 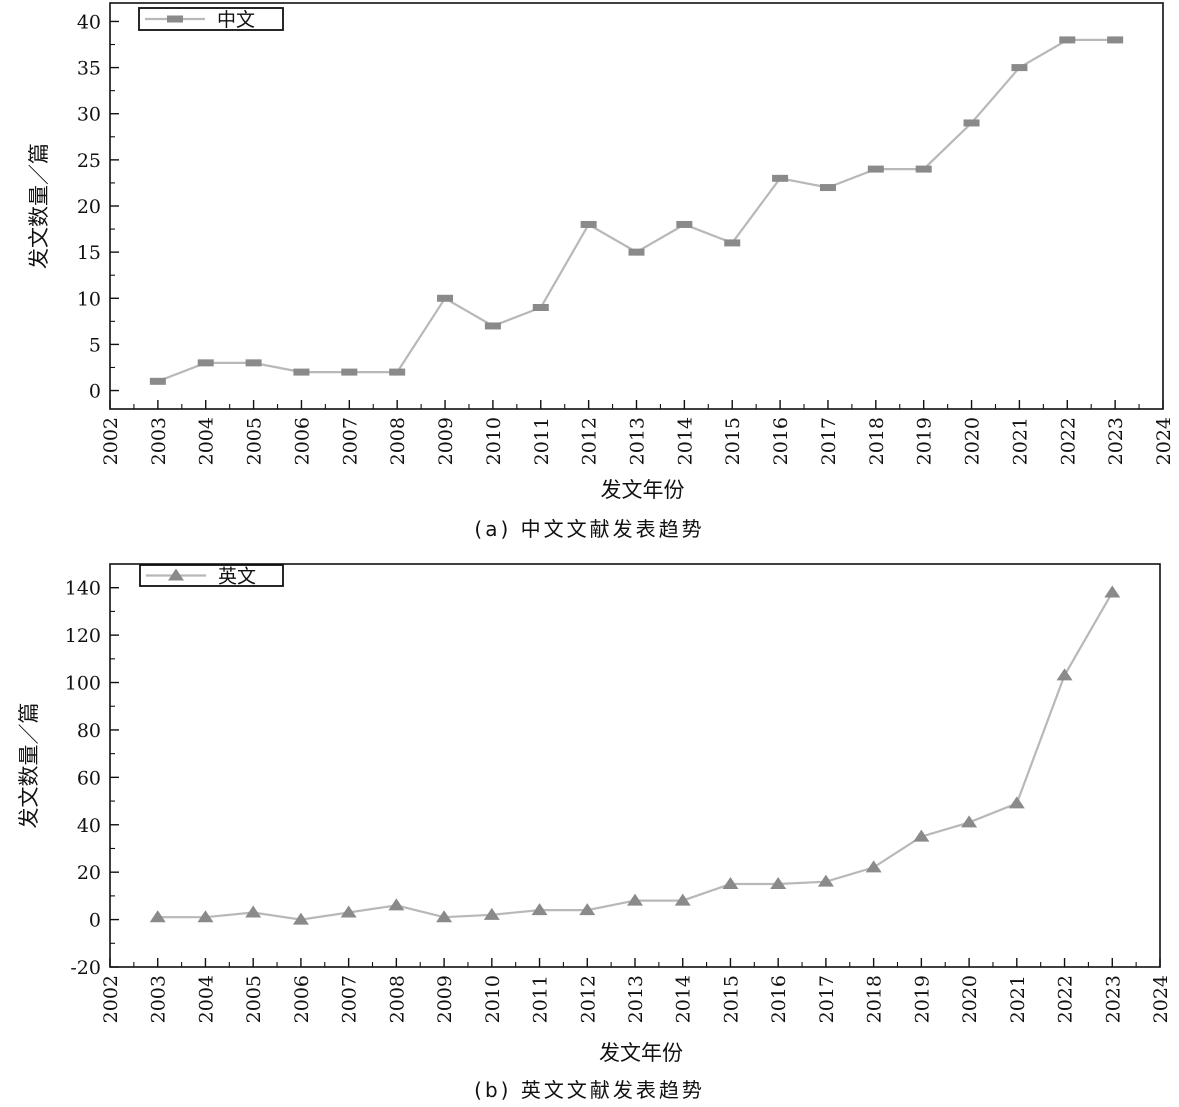 What do you see at coordinates (89, 69) in the screenshot?
I see `y-tick-label: 35` at bounding box center [89, 69].